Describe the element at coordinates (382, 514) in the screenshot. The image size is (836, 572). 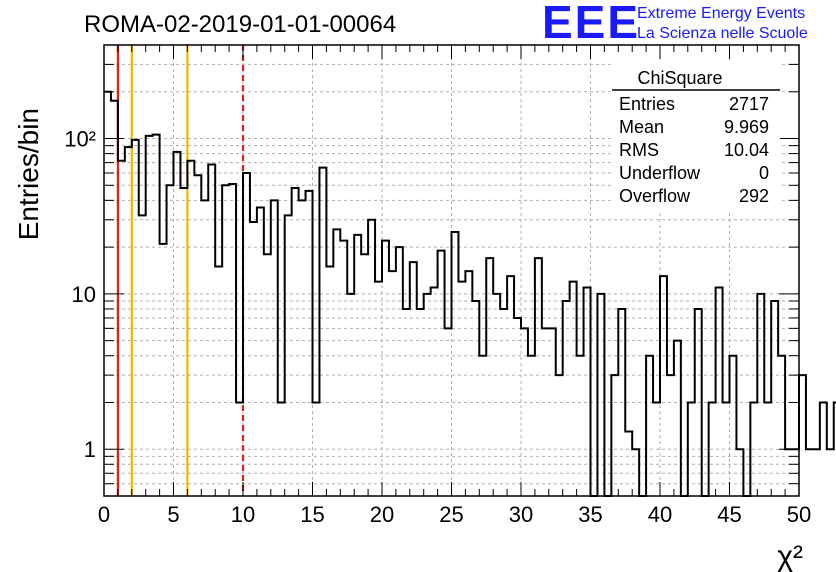
I see `x-tick-label: 20` at that location.